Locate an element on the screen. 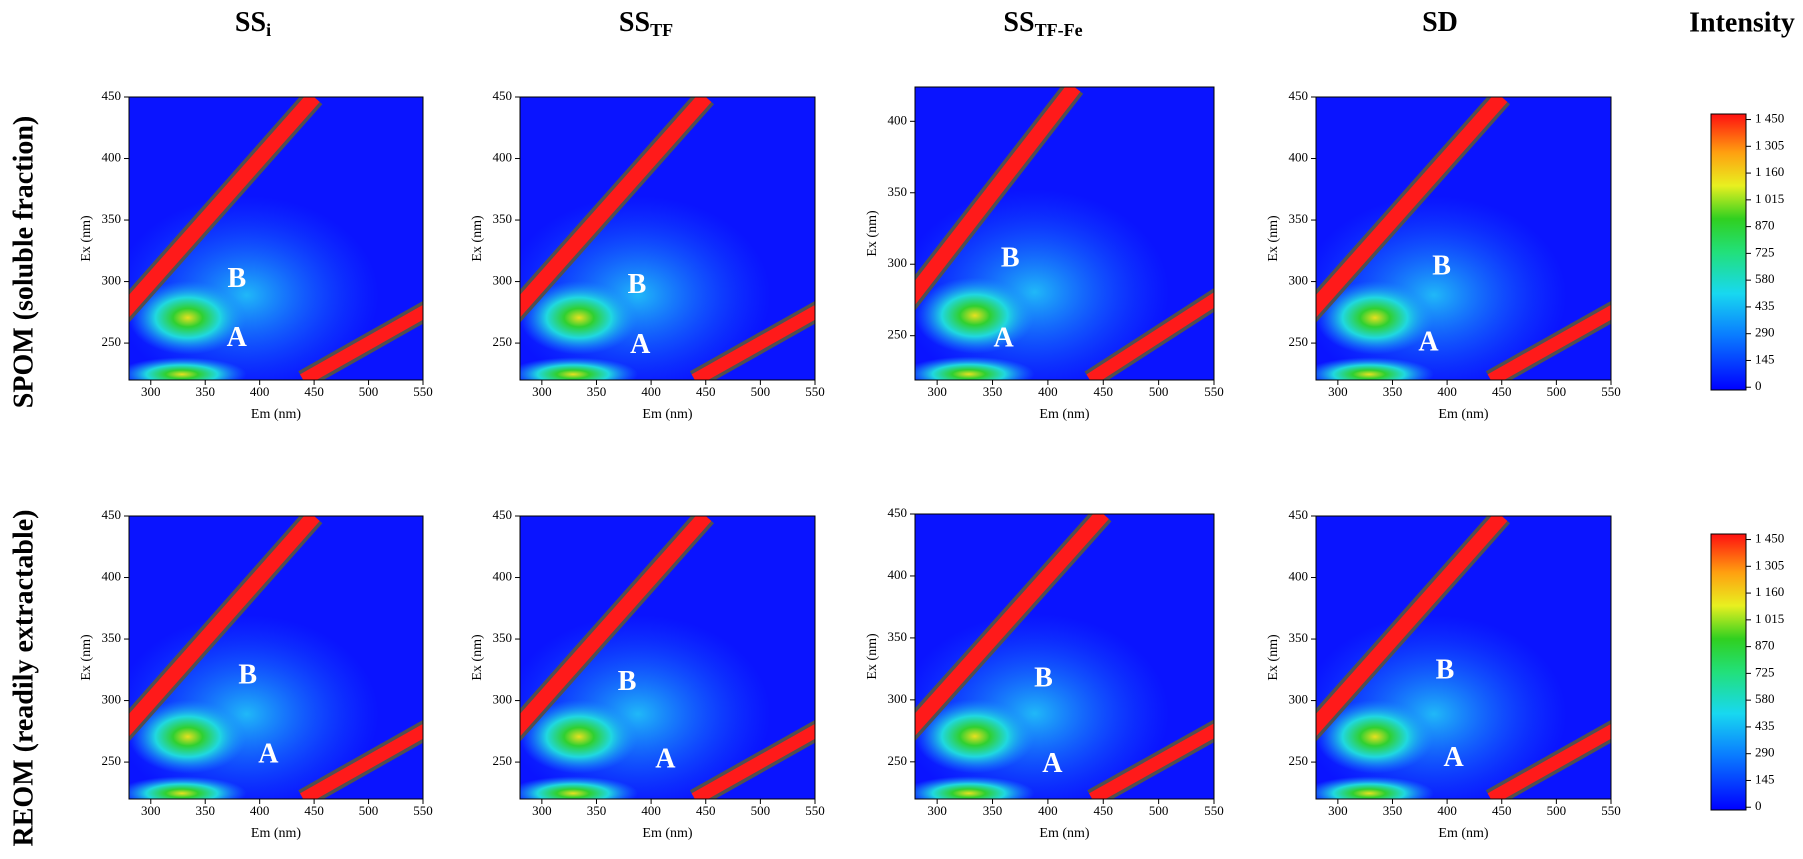  colorbar is located at coordinates (1728, 672).